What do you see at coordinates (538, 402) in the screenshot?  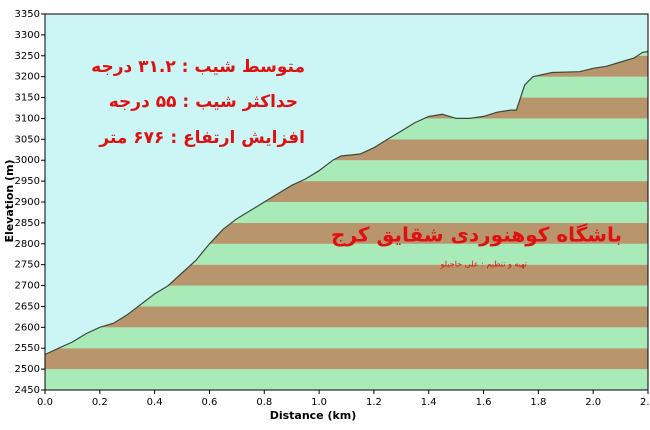 I see `x-tick-label: 1.8` at bounding box center [538, 402].